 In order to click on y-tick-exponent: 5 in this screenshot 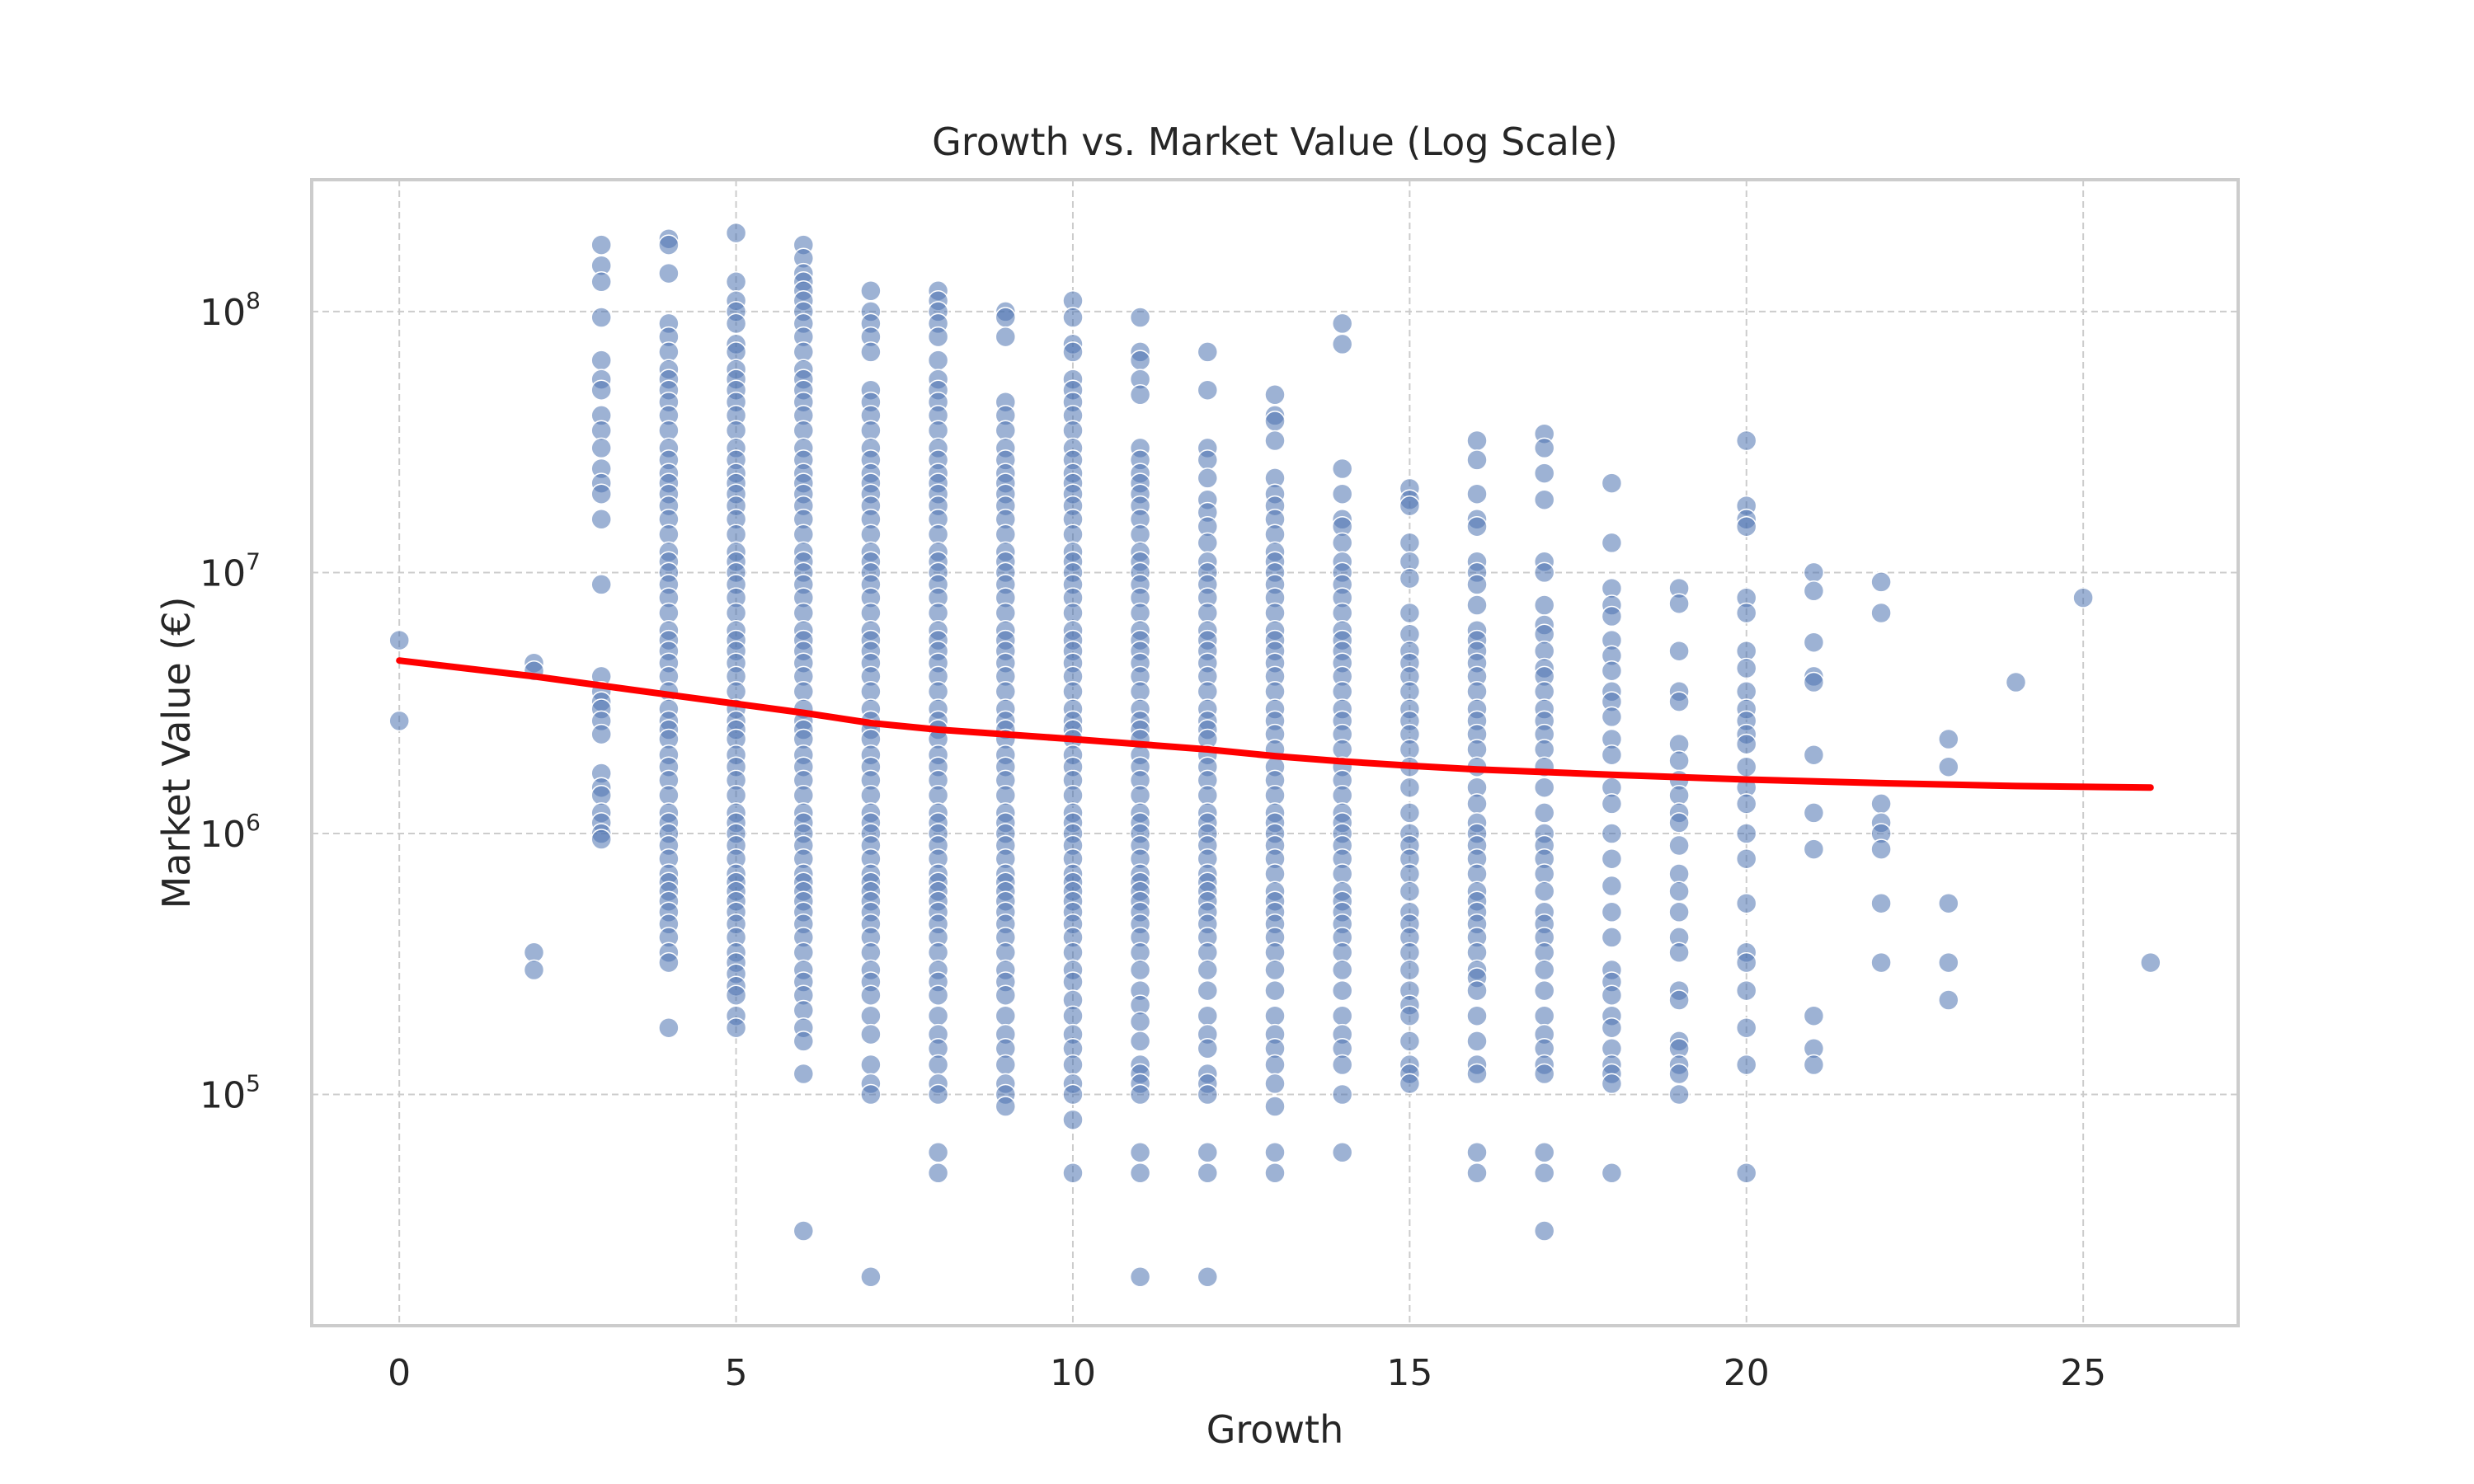, I will do `click(253, 1083)`.